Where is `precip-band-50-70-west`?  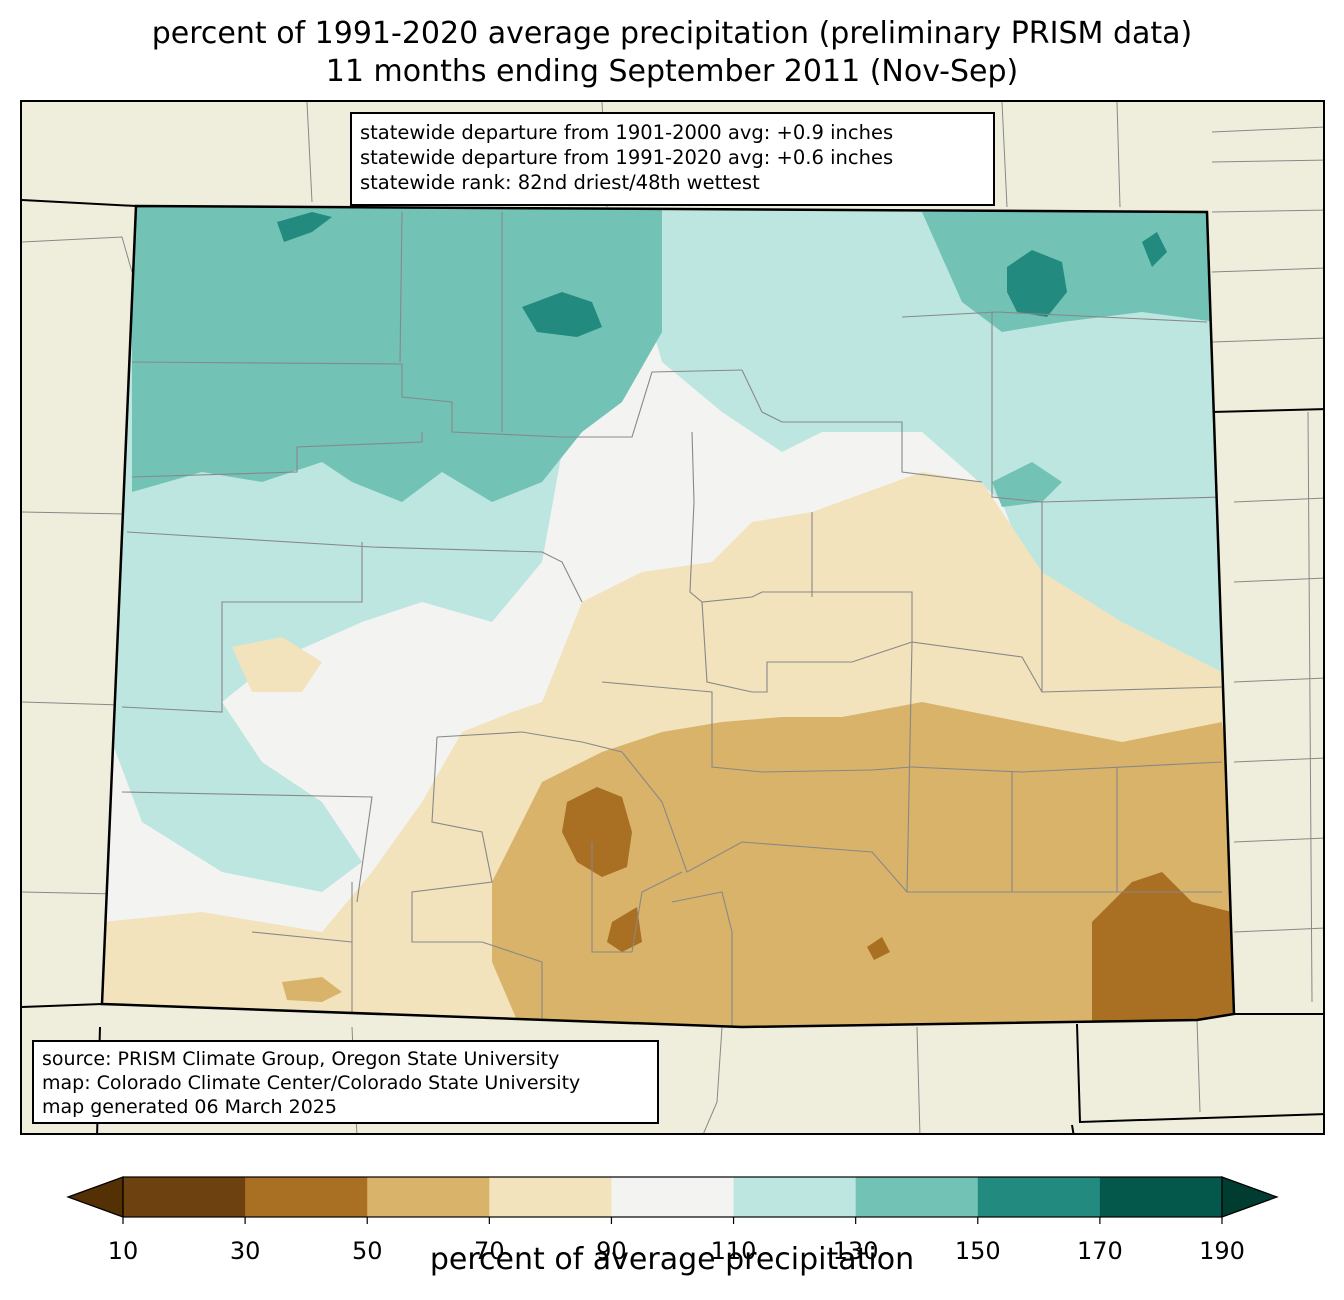
precip-band-50-70-west is located at coordinates (312, 989).